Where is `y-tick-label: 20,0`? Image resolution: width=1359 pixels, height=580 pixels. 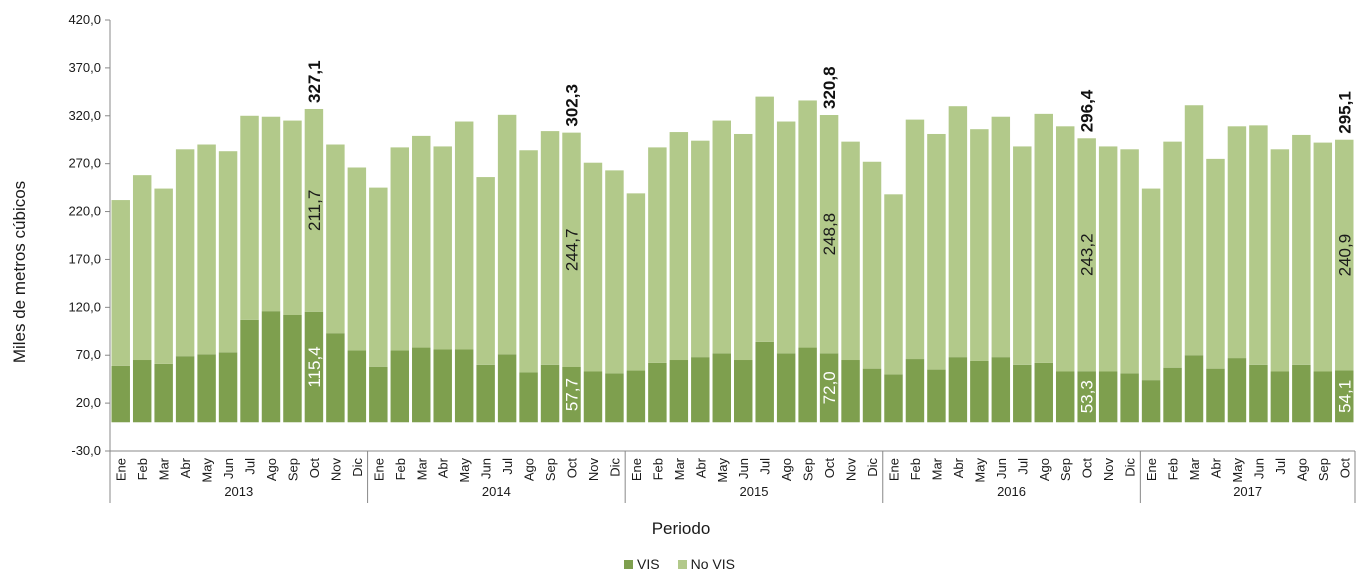 y-tick-label: 20,0 is located at coordinates (88, 402).